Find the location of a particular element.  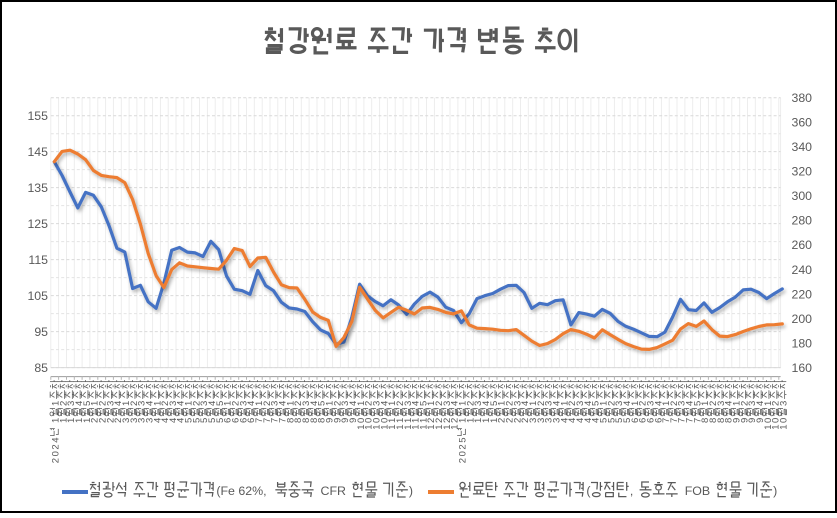

svg-text: 115 is located at coordinates (38, 260).